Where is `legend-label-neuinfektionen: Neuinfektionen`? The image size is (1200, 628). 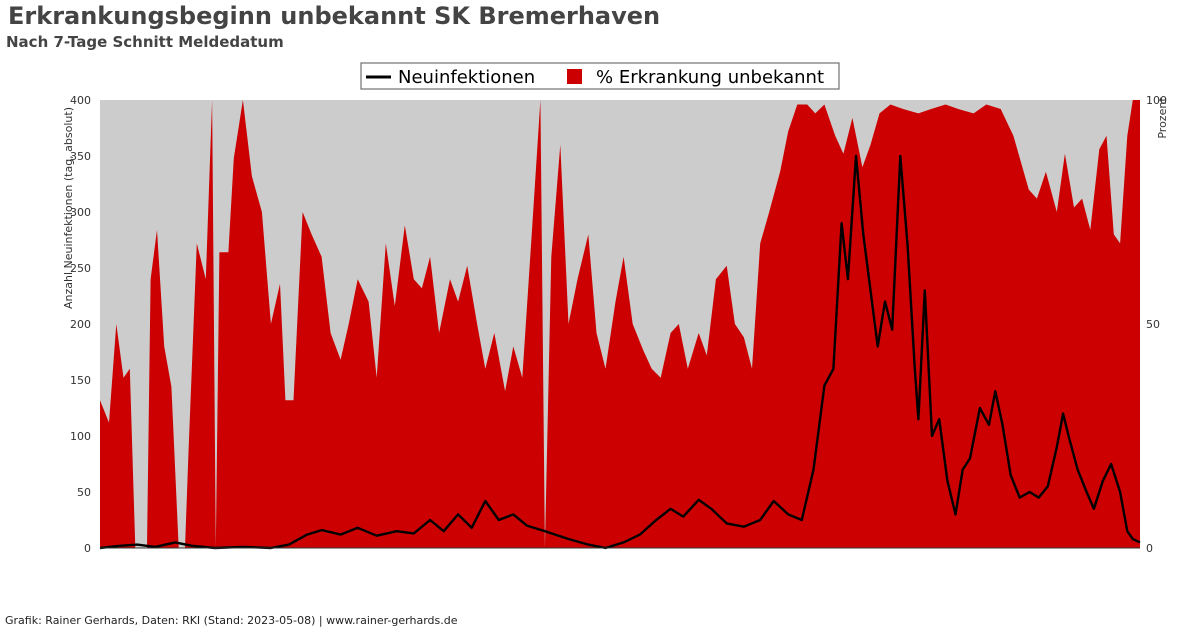 legend-label-neuinfektionen: Neuinfektionen is located at coordinates (466, 77).